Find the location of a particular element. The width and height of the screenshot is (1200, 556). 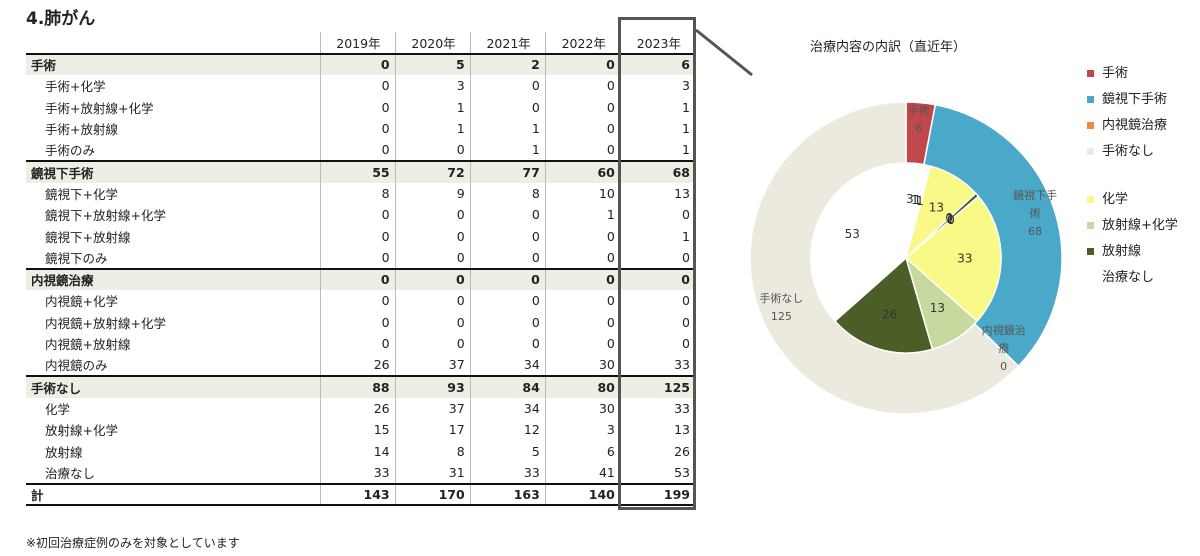

table-row: 手術+放射線+化学 0 1 0 0 1 is located at coordinates (361, 107).